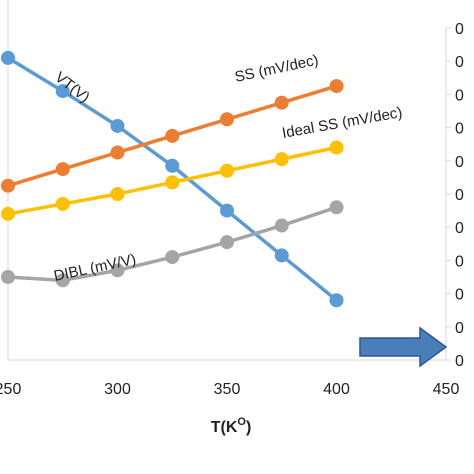  I want to click on x-axis-ticks: 250 300 350 400 450, so click(229, 389).